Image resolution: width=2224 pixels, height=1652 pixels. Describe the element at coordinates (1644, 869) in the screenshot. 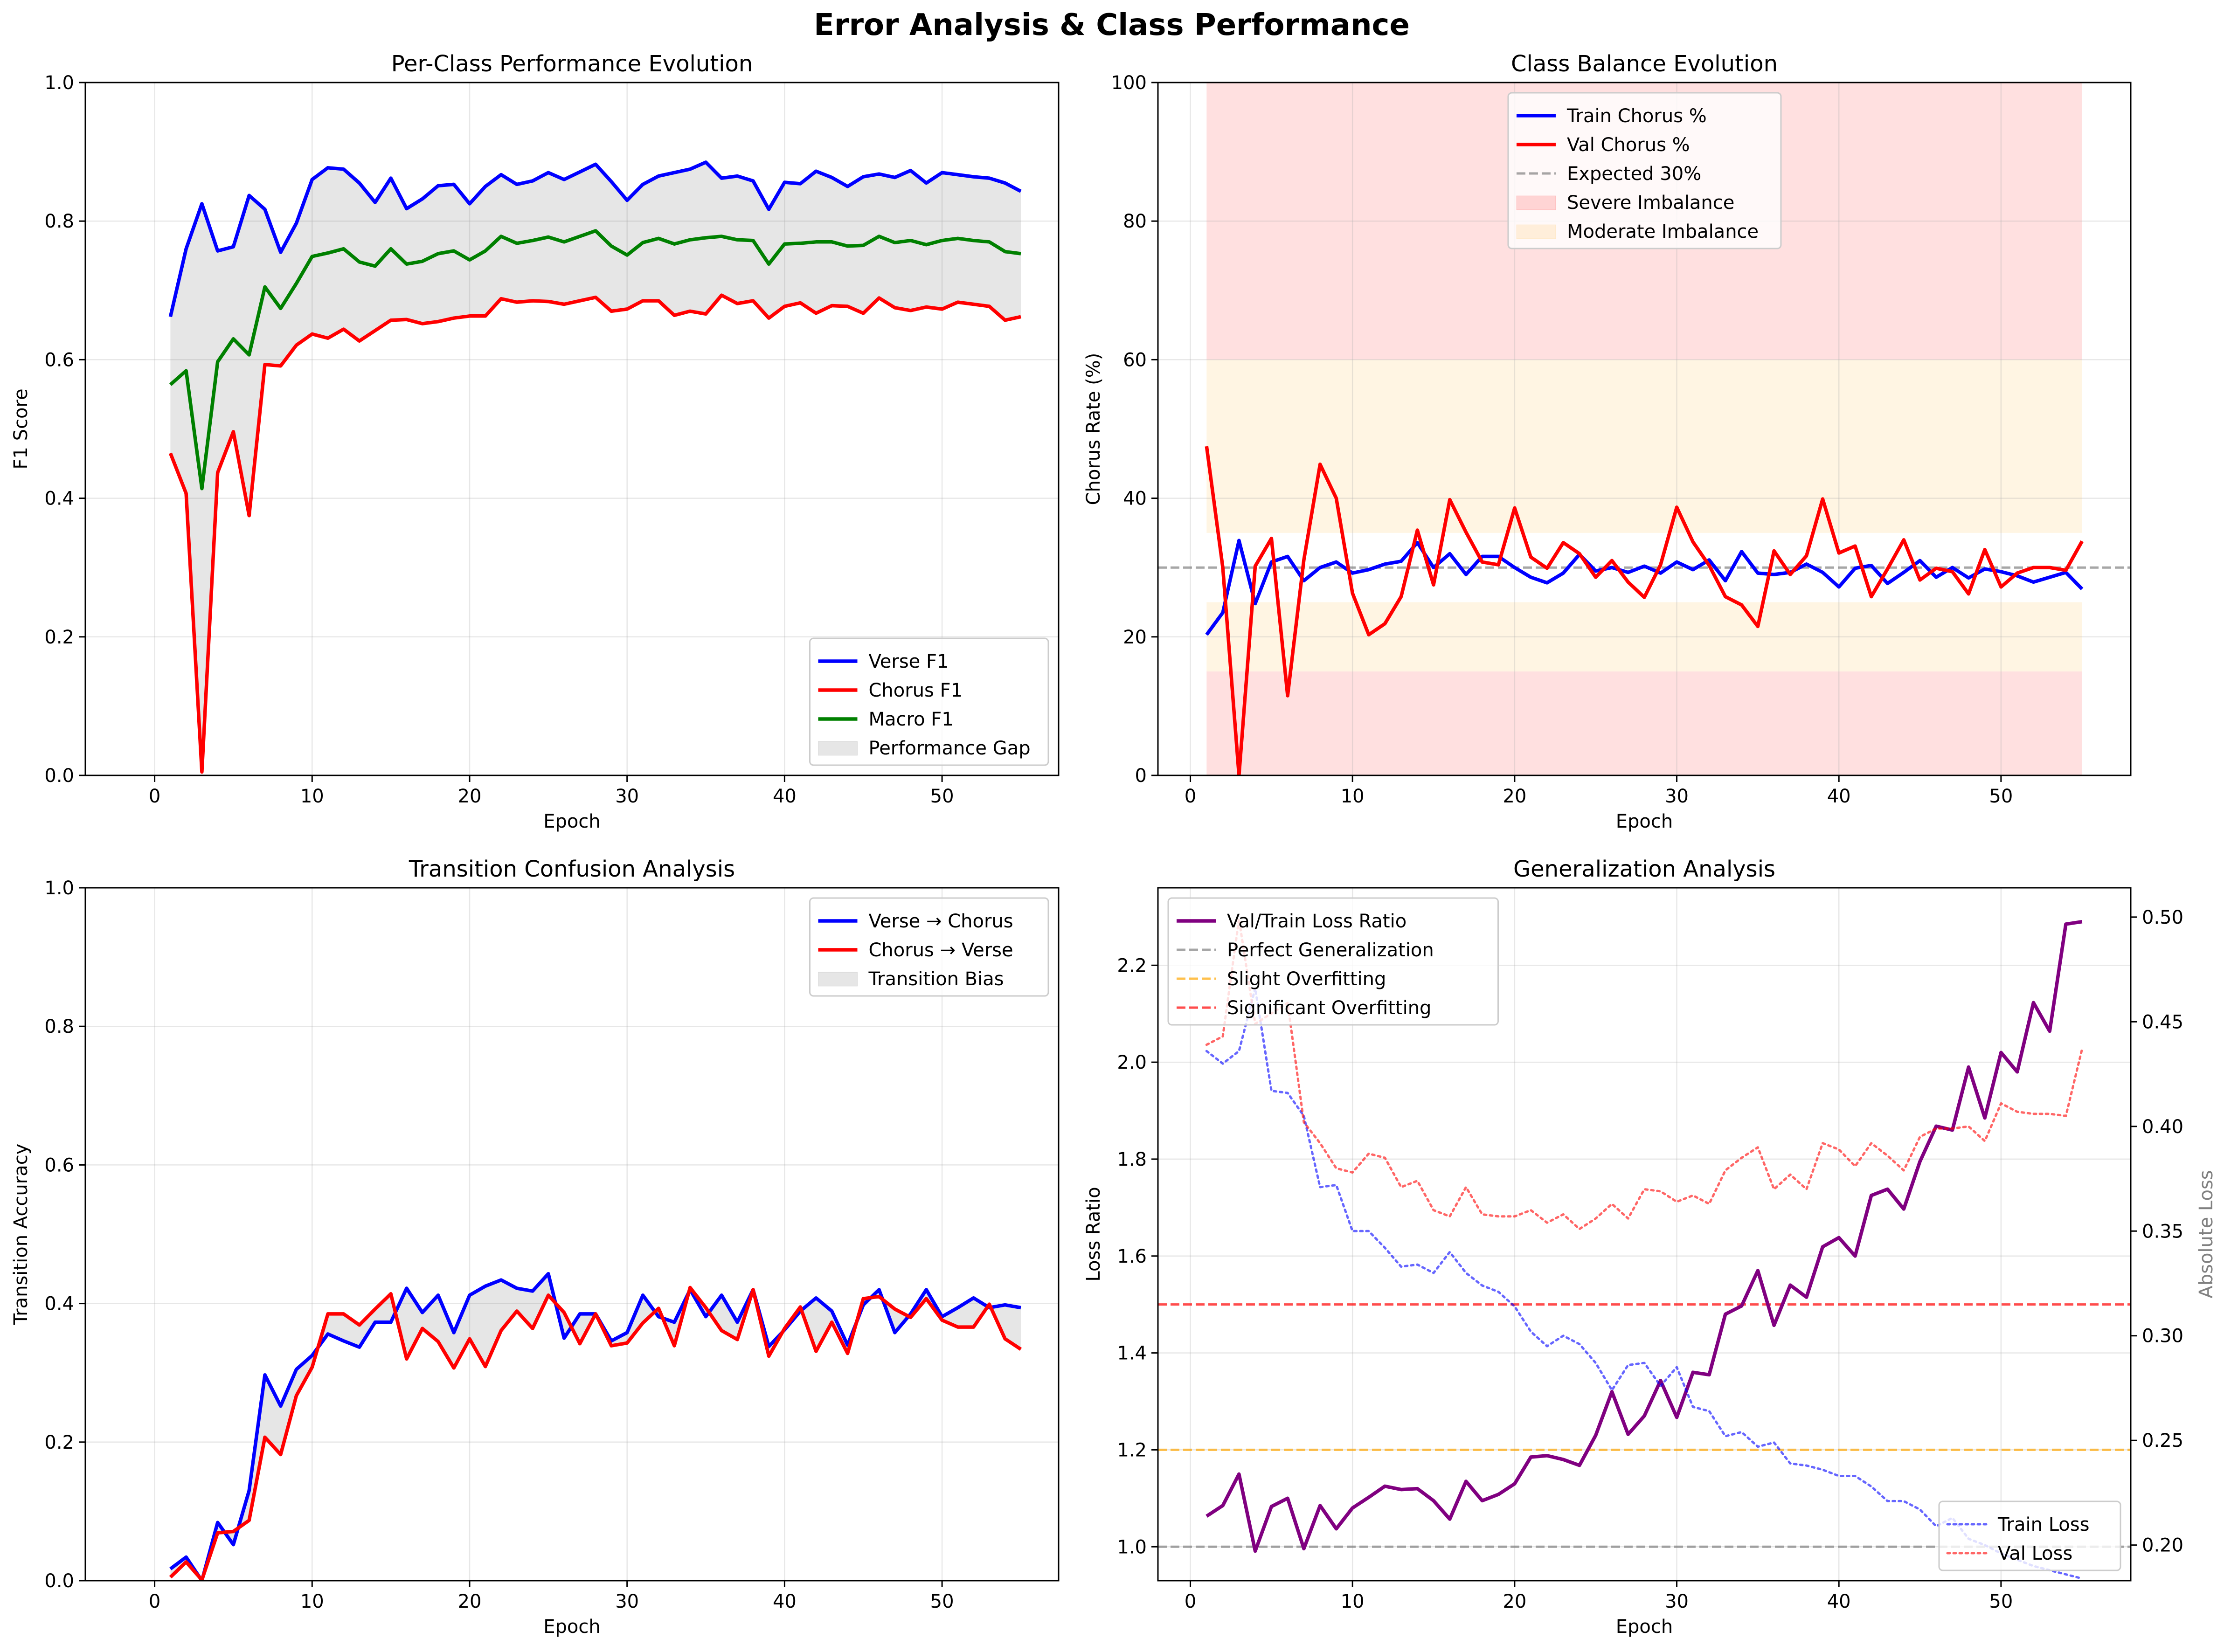

I see `chart-title: Generalization Analysis` at that location.